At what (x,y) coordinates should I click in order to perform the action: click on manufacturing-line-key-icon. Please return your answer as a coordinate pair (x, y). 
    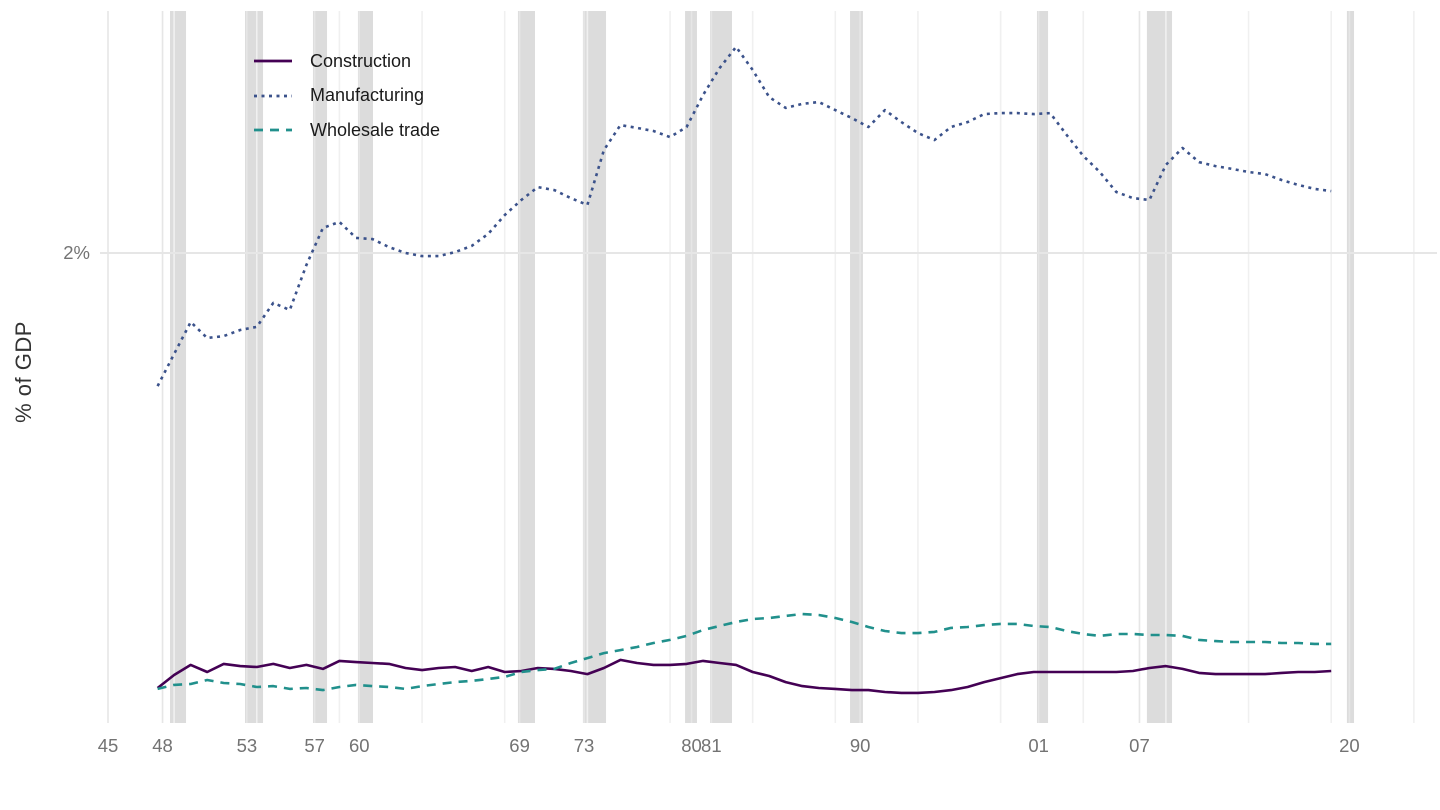
    Looking at the image, I should click on (273, 96).